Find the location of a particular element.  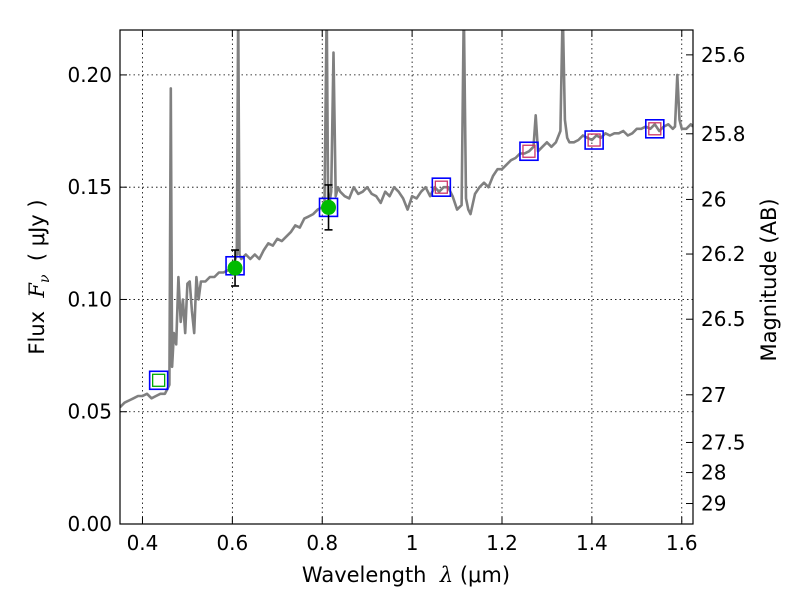

mag-tick-label: 29 is located at coordinates (713, 504).